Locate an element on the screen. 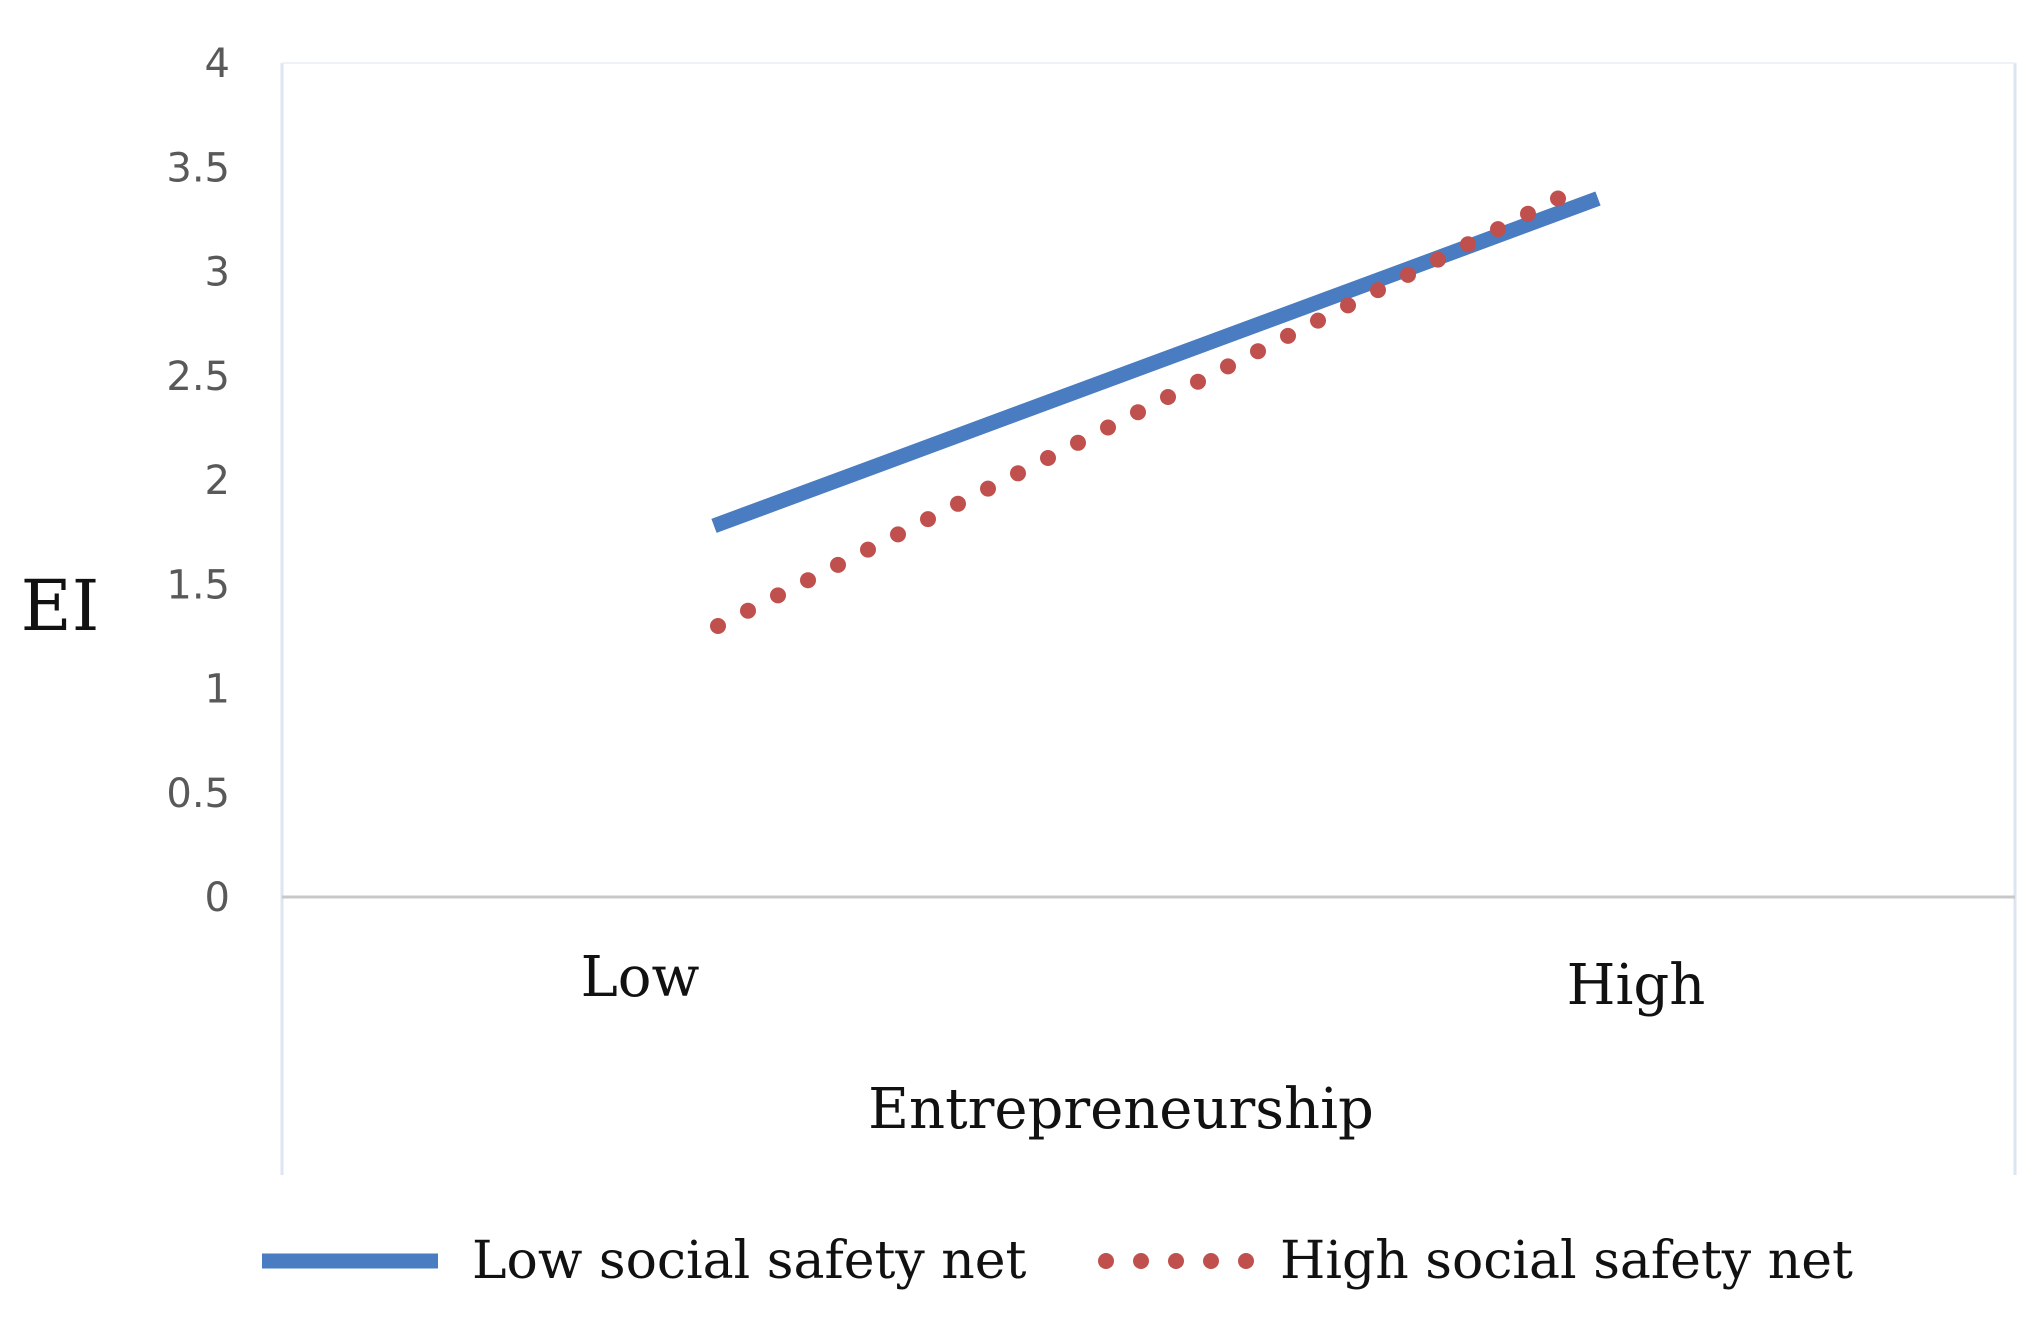 The width and height of the screenshot is (2038, 1323). y-tick-label: 2.5 is located at coordinates (198, 377).